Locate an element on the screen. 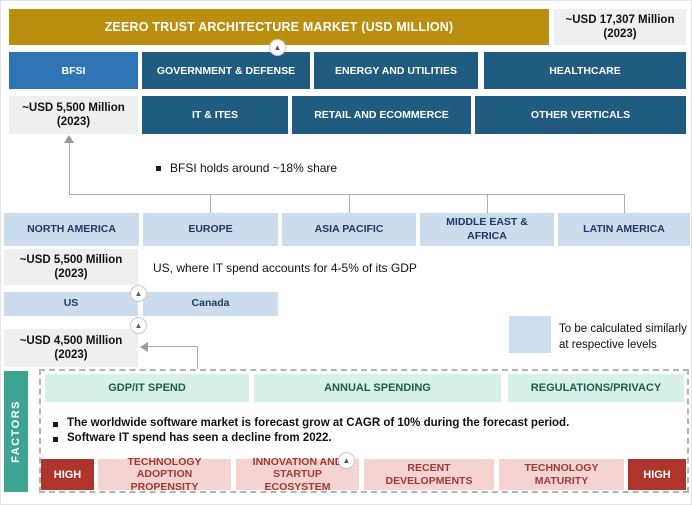 The height and width of the screenshot is (505, 692). vertical-government-defense: GOVERNMENT & DEFENSE is located at coordinates (226, 70).